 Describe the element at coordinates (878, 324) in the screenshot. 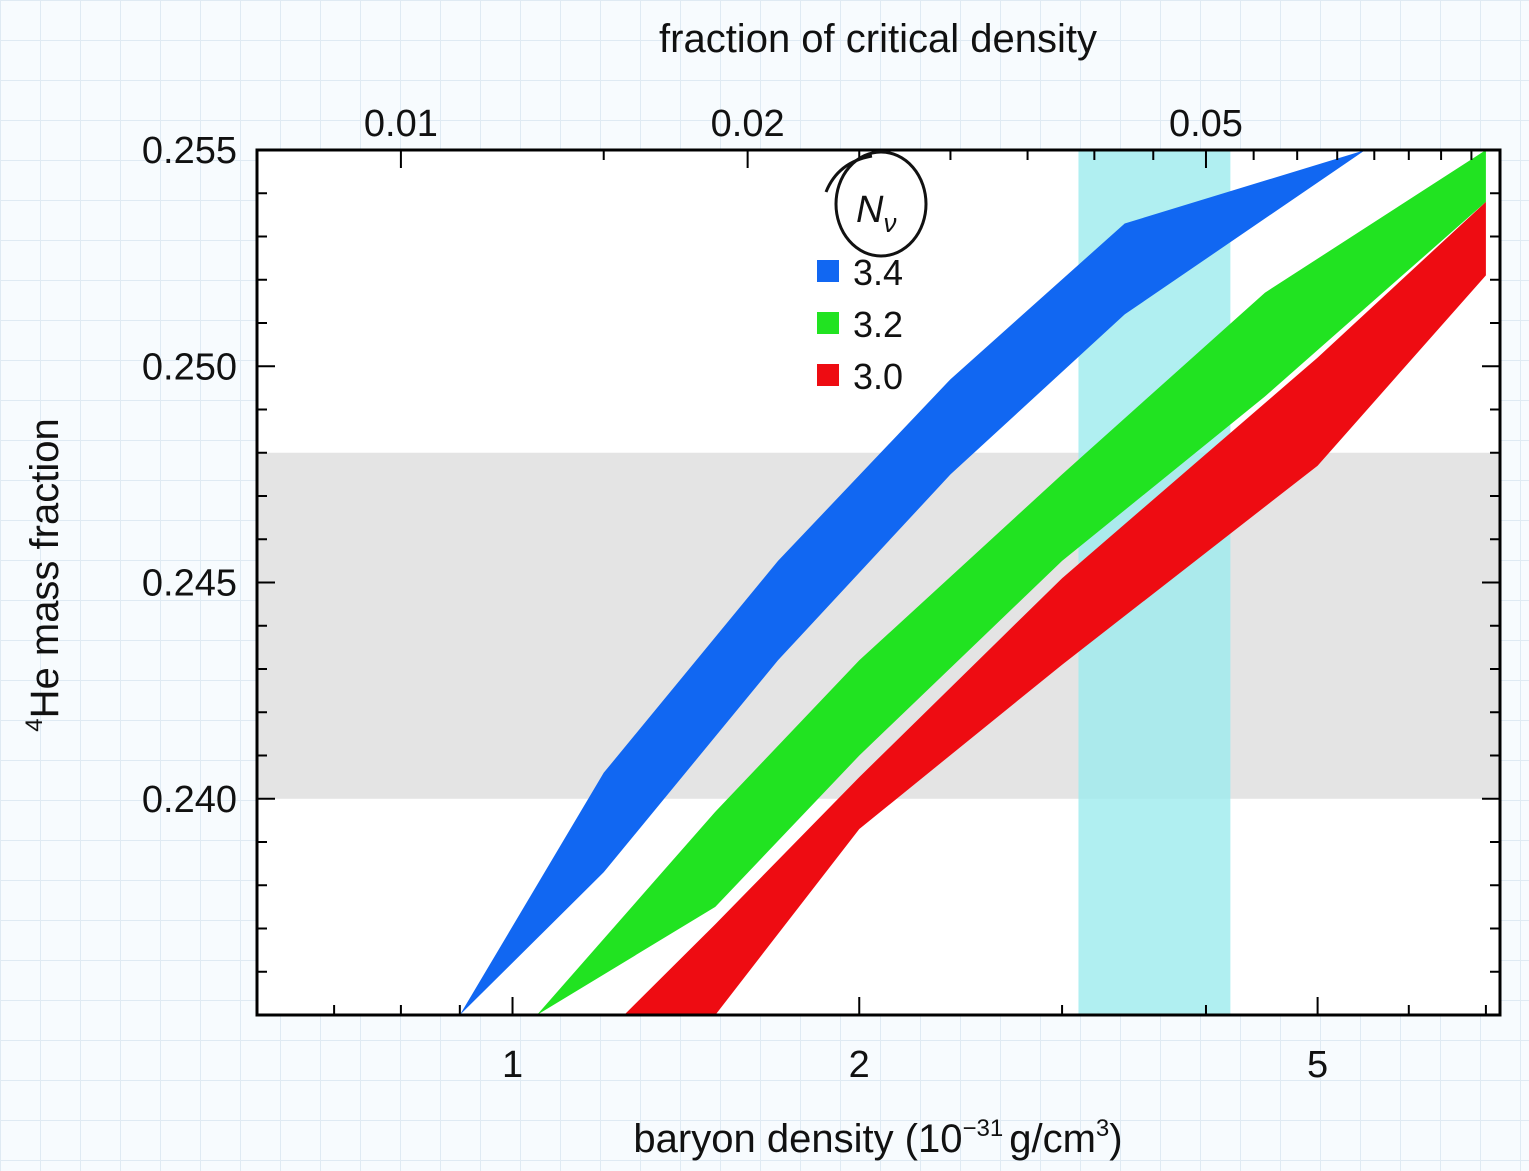

I see `legend-label: 3.2` at that location.